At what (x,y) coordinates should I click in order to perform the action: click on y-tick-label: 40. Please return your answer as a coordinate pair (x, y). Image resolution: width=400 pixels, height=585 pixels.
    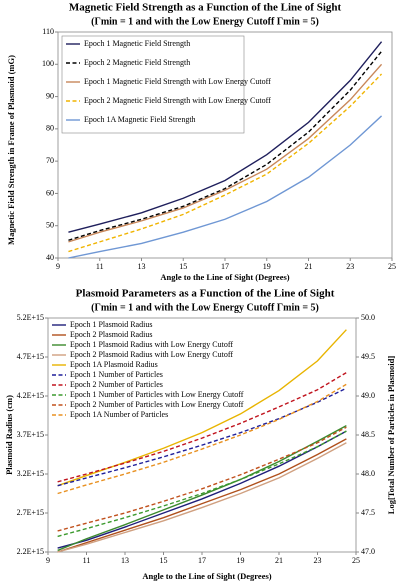
    Looking at the image, I should click on (50, 257).